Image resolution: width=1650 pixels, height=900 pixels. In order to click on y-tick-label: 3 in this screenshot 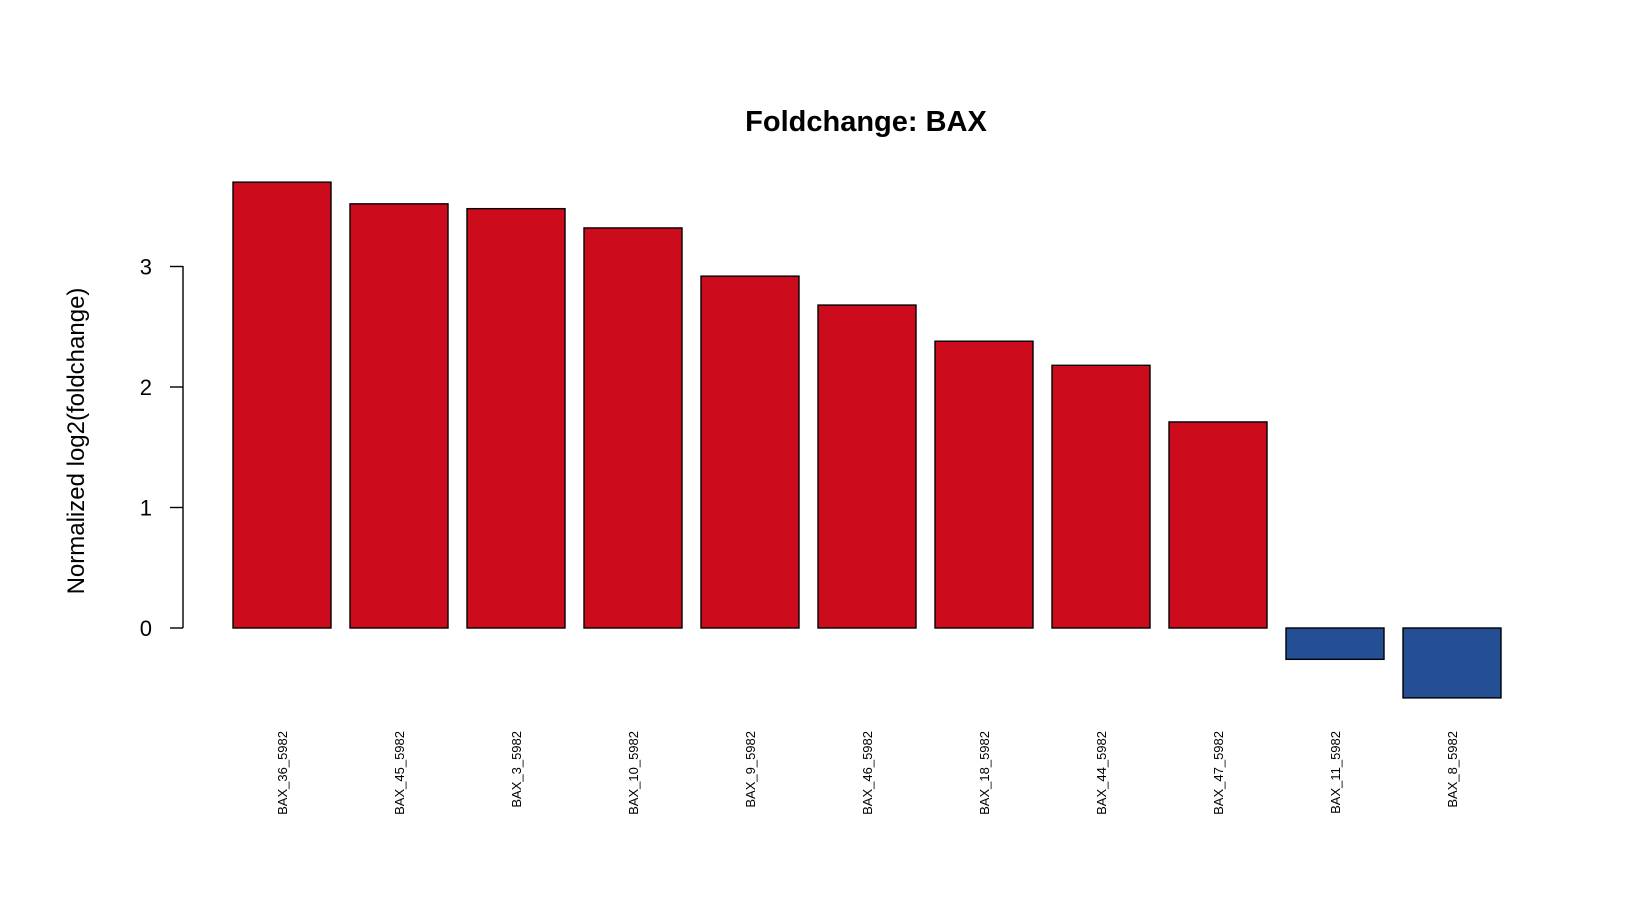, I will do `click(146, 267)`.